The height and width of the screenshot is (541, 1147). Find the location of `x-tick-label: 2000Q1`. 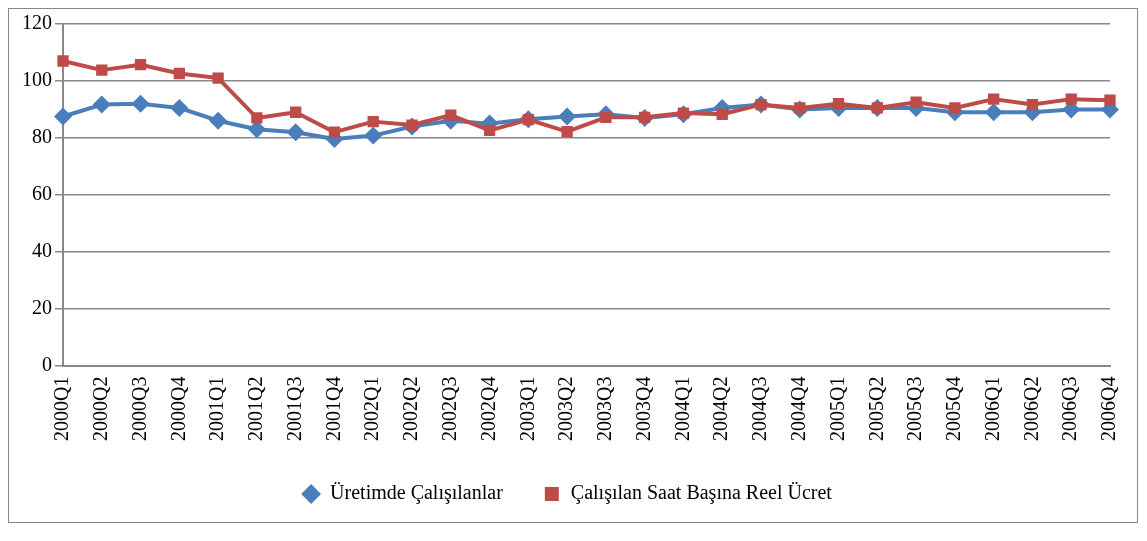

x-tick-label: 2000Q1 is located at coordinates (61, 409).